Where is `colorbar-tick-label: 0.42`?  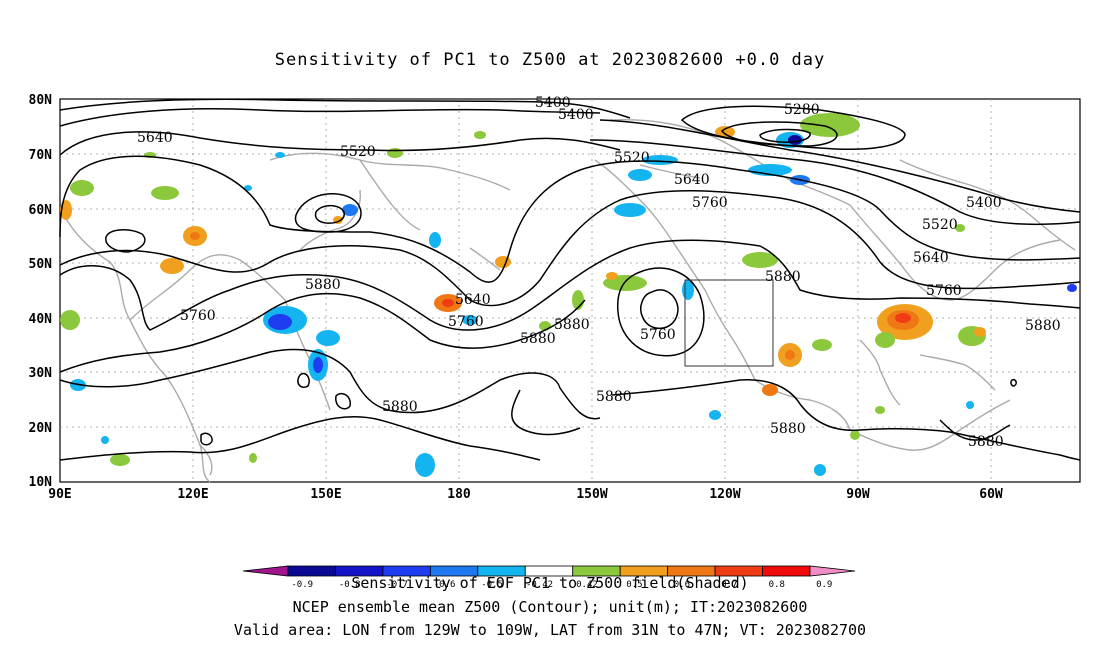 colorbar-tick-label: 0.42 is located at coordinates (587, 585).